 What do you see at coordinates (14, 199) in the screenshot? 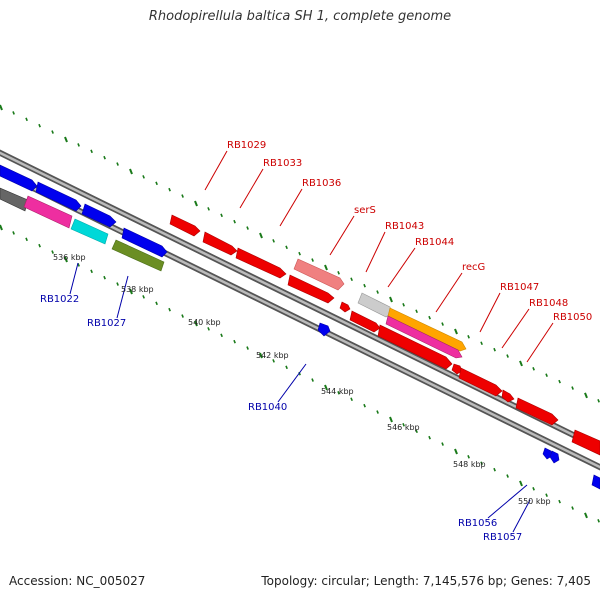
I see `gene-darkgray-edge` at bounding box center [14, 199].